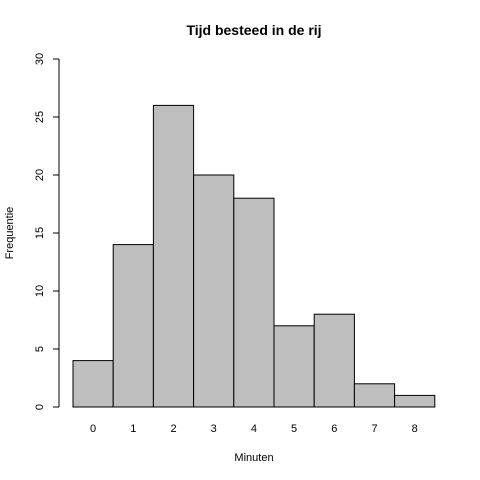  I want to click on y-tick-label-30: 30, so click(40, 59).